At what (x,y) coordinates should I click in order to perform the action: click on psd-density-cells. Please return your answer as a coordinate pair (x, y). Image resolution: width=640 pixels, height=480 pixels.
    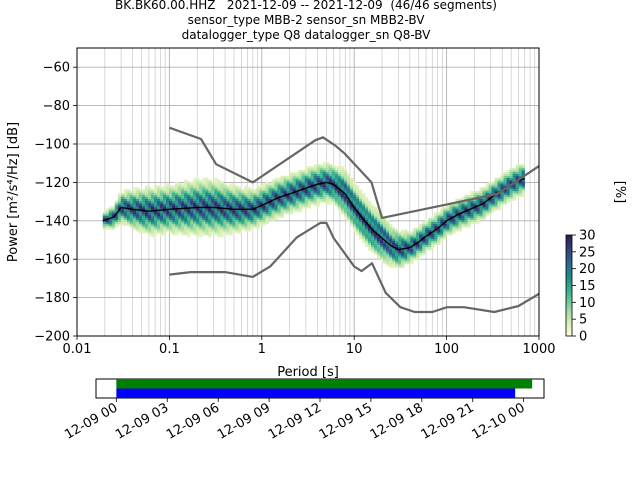
    Looking at the image, I should click on (313, 215).